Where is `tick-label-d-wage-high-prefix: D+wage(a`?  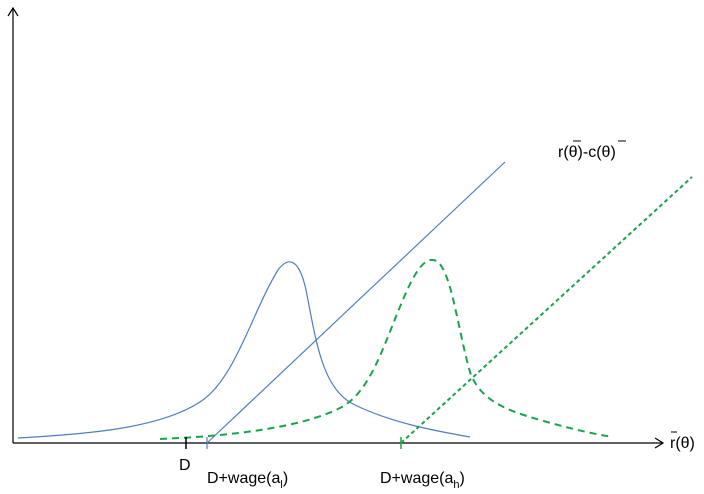
tick-label-d-wage-high-prefix: D+wage(a is located at coordinates (416, 478).